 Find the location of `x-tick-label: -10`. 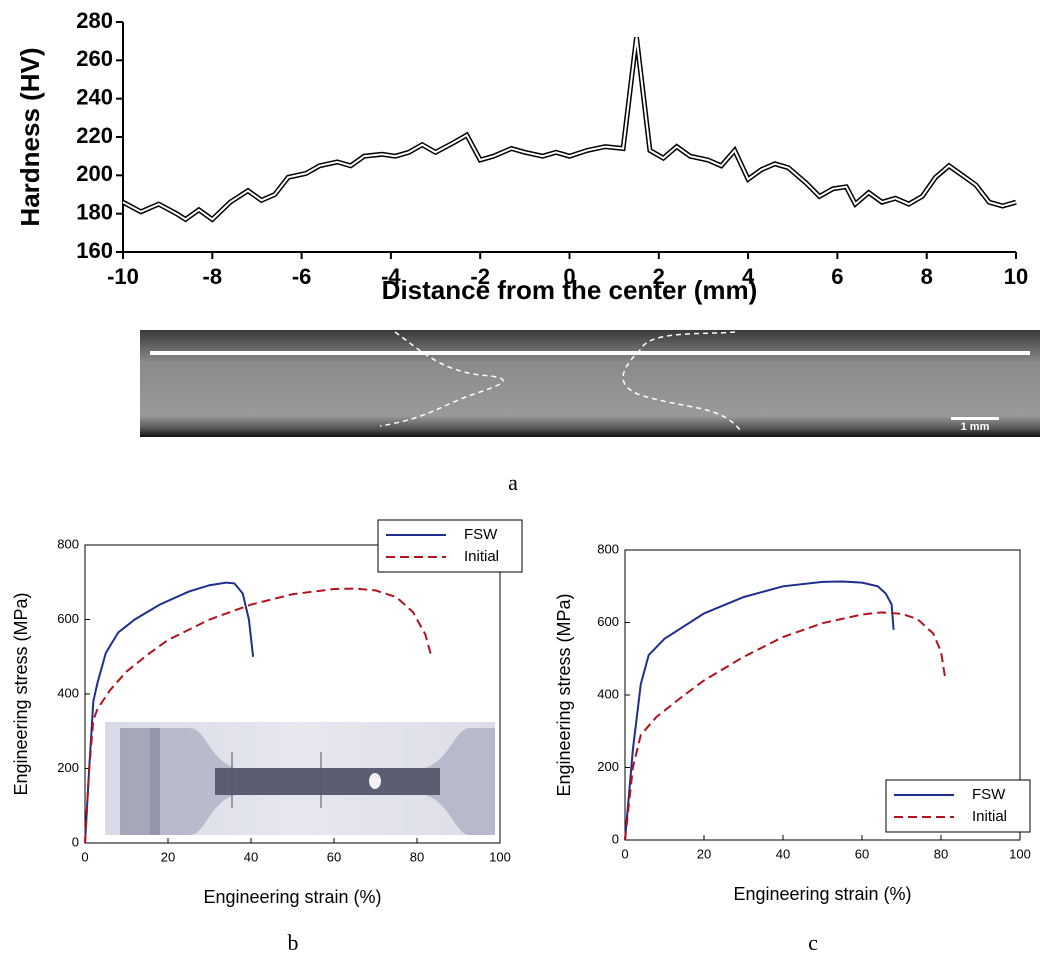

x-tick-label: -10 is located at coordinates (123, 276).